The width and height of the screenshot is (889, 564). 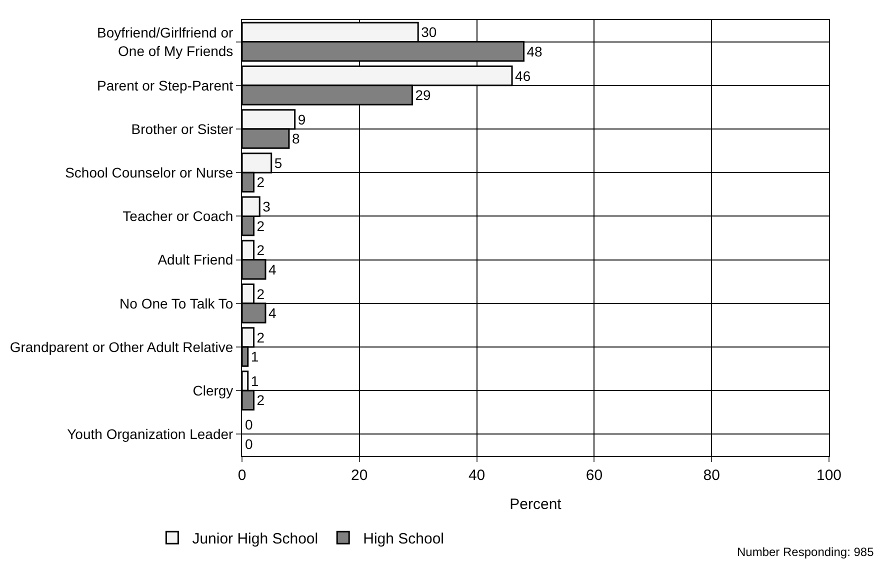 I want to click on y-tick-label: Clergy, so click(x=213, y=390).